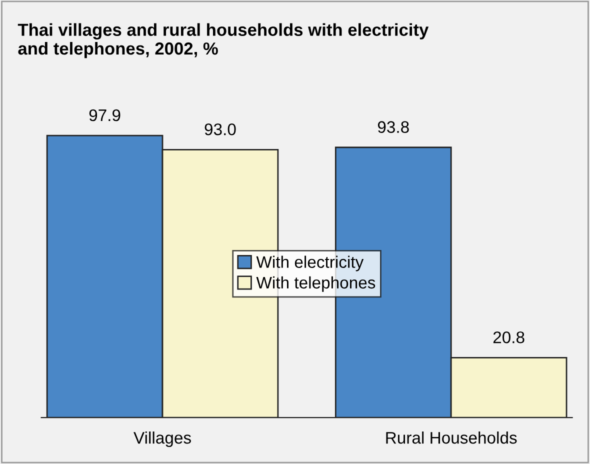 This screenshot has height=464, width=590. Describe the element at coordinates (162, 439) in the screenshot. I see `x-tick-label: Villages` at that location.